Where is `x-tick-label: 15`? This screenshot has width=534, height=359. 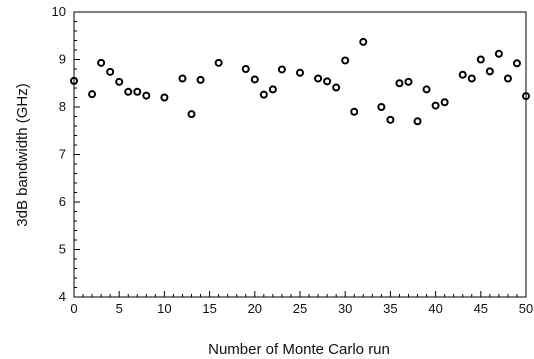 x-tick-label: 15 is located at coordinates (209, 308).